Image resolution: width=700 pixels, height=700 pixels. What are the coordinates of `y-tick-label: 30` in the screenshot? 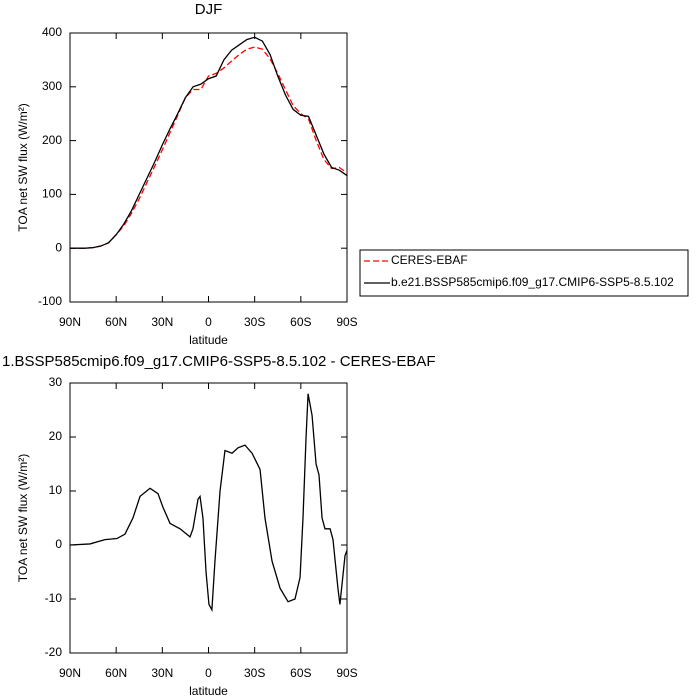 It's located at (56, 382).